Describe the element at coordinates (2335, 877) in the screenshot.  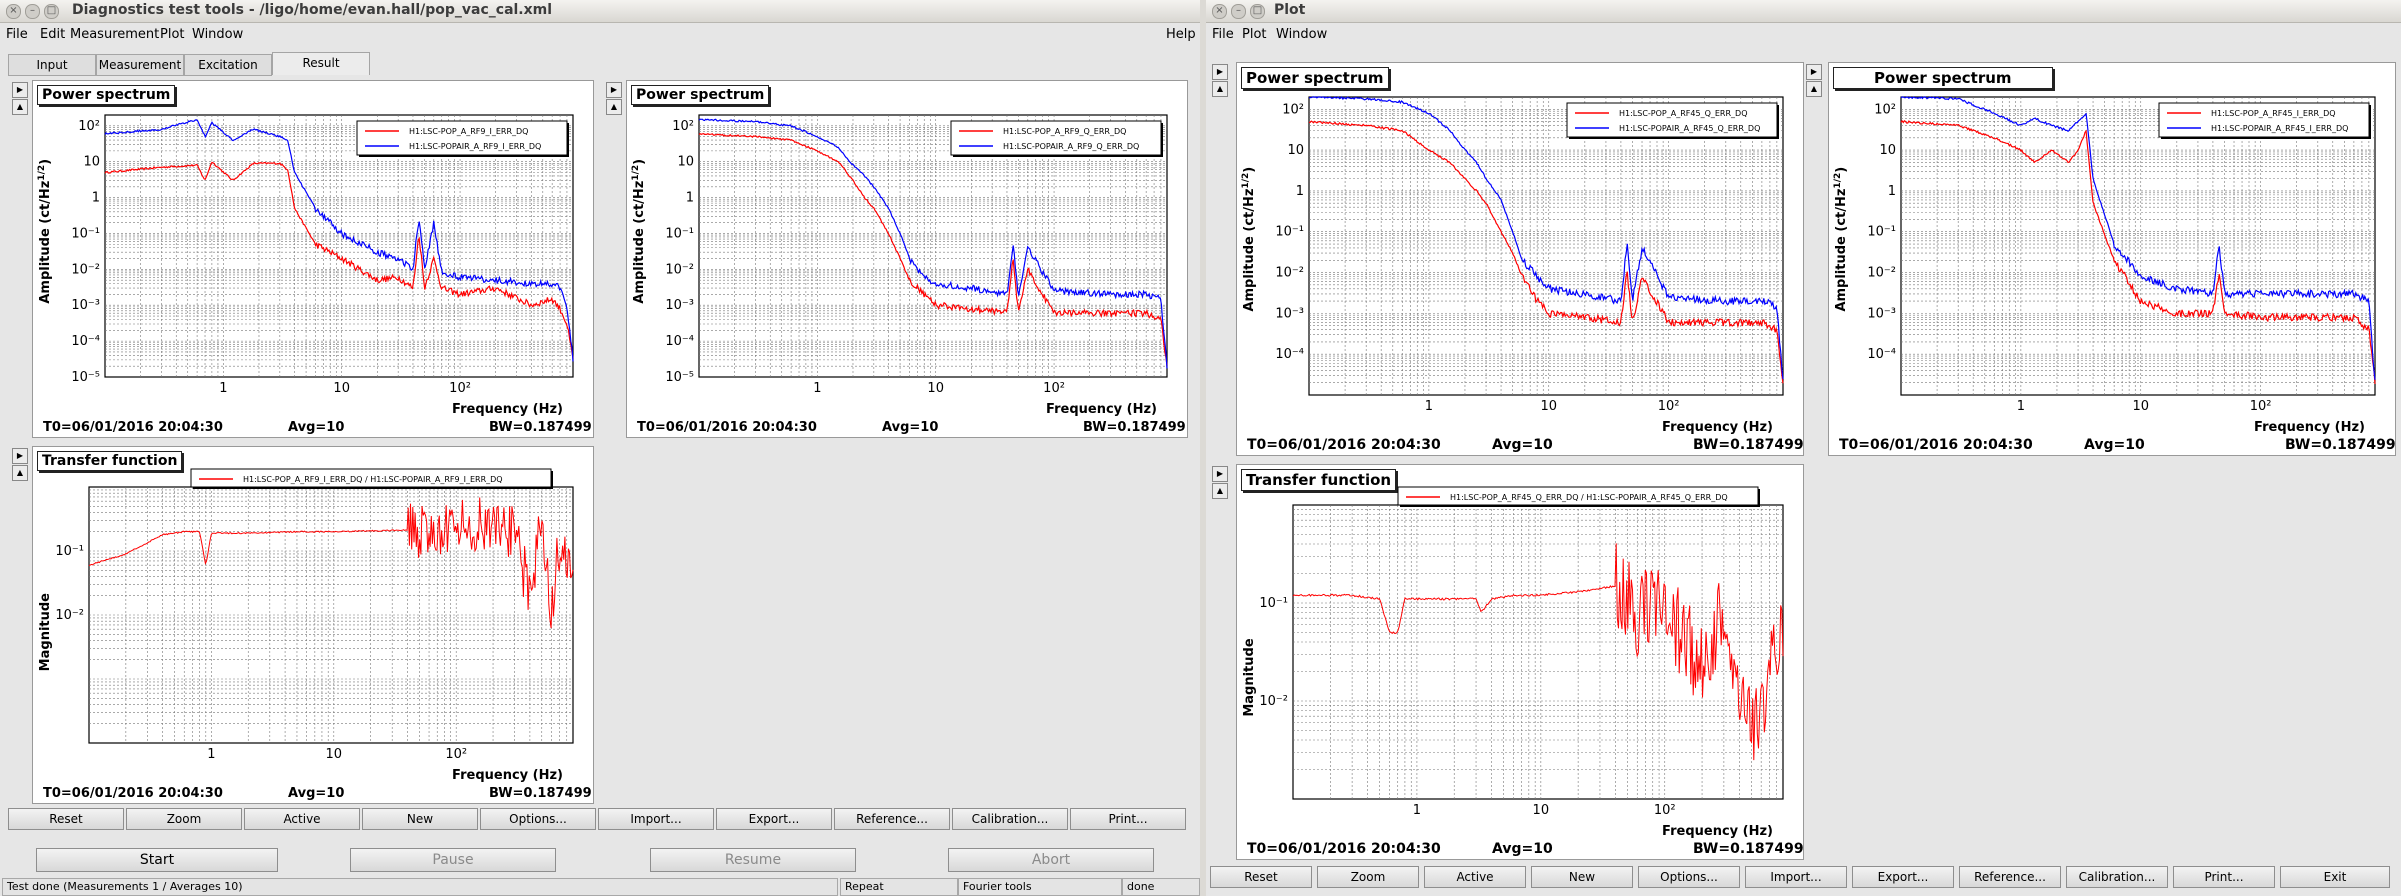
I see `exit-button: Exit` at that location.